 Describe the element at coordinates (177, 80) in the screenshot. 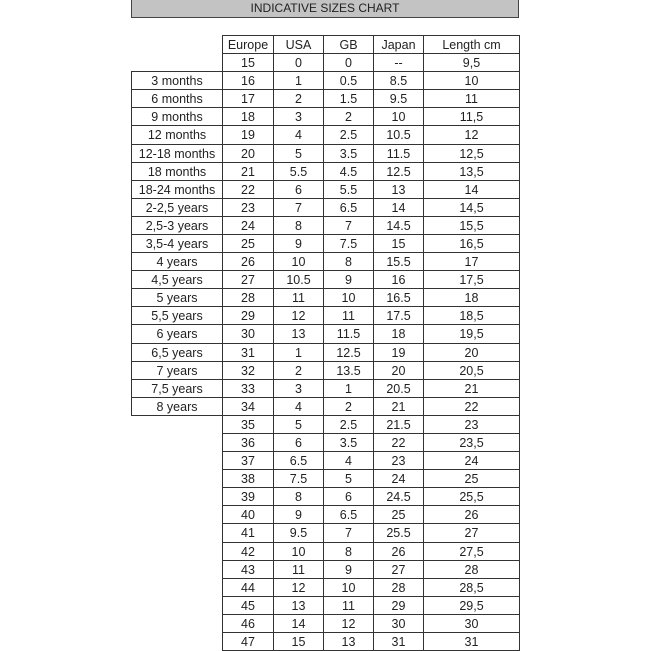

I see `age-label: 3 months` at that location.